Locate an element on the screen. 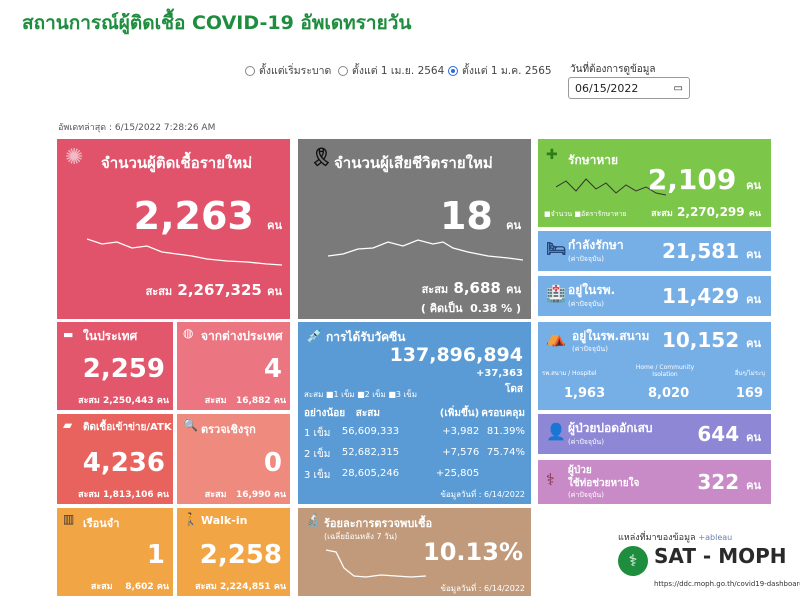 The height and width of the screenshot is (602, 800). walking-icon: 🚶 is located at coordinates (190, 519).